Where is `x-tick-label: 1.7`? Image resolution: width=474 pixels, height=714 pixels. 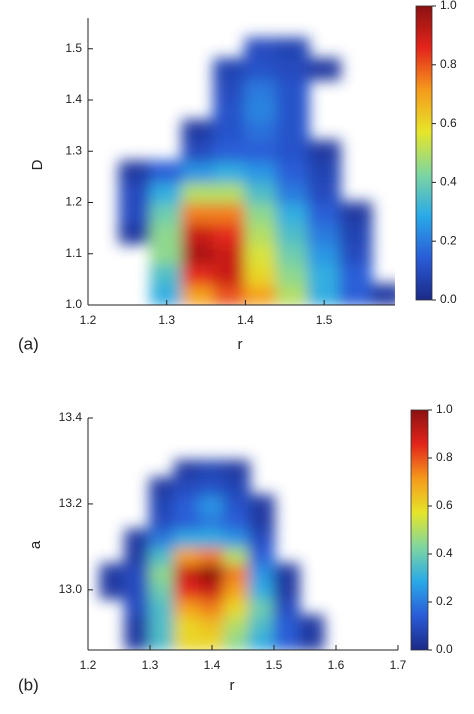
x-tick-label: 1.7 is located at coordinates (398, 665).